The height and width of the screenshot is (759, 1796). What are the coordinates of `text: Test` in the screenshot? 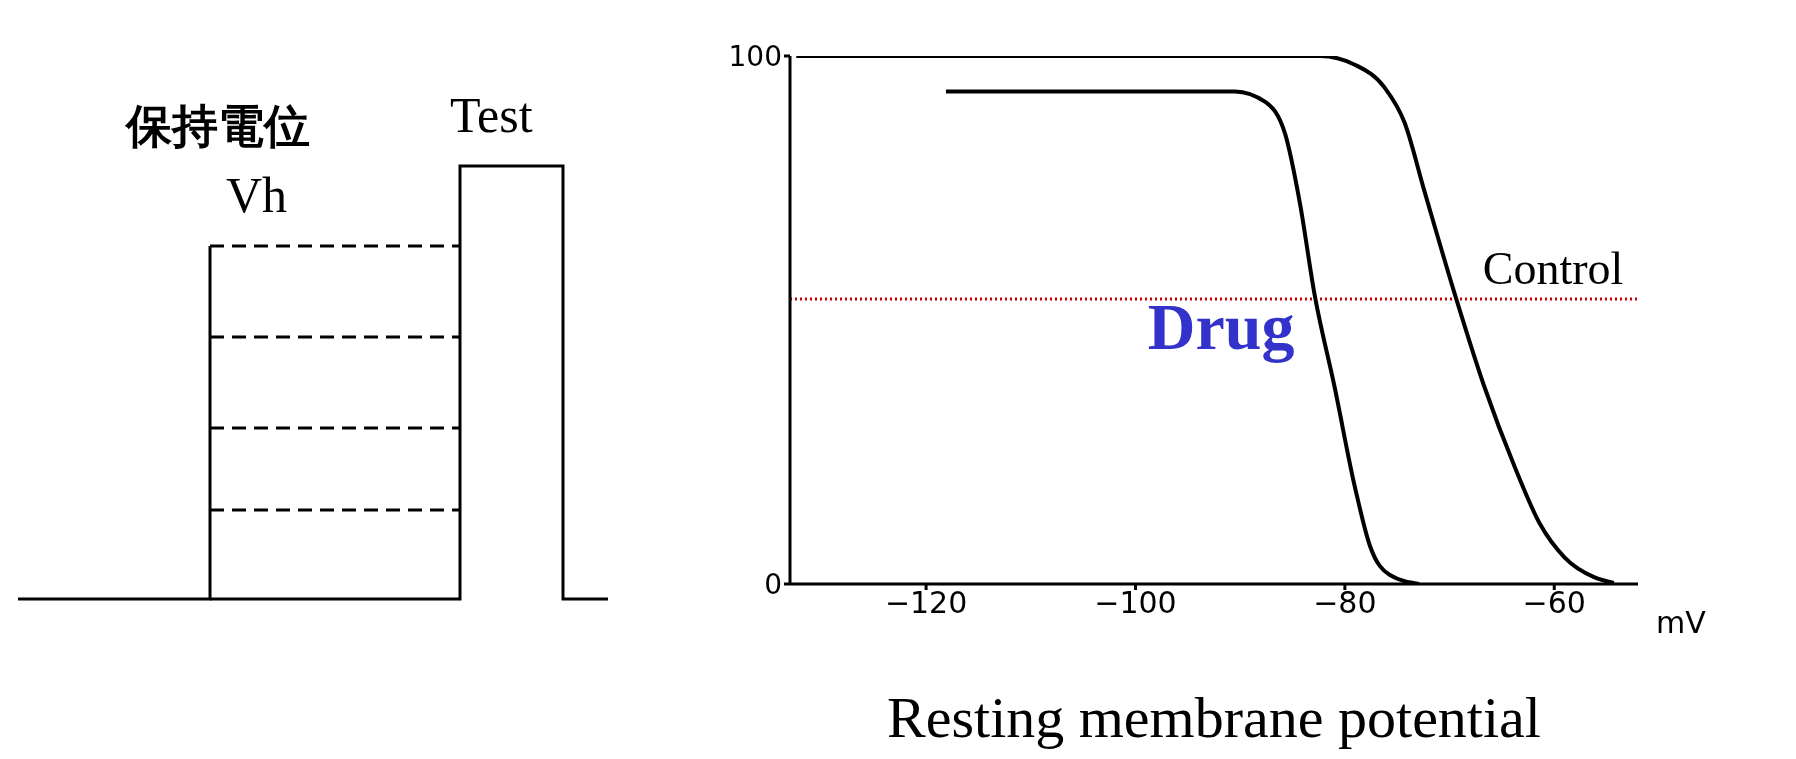 It's located at (491, 115).